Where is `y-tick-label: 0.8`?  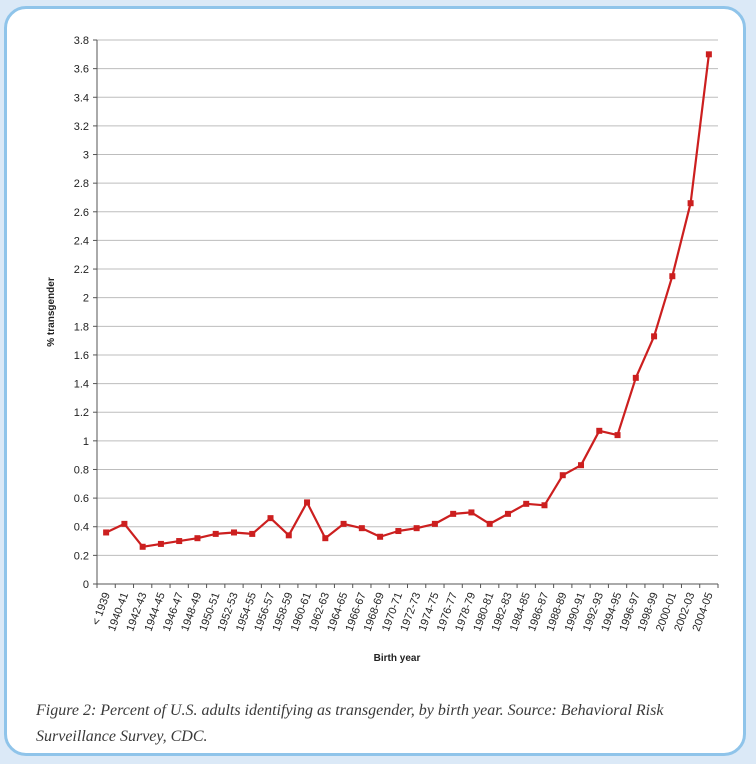 y-tick-label: 0.8 is located at coordinates (81, 470).